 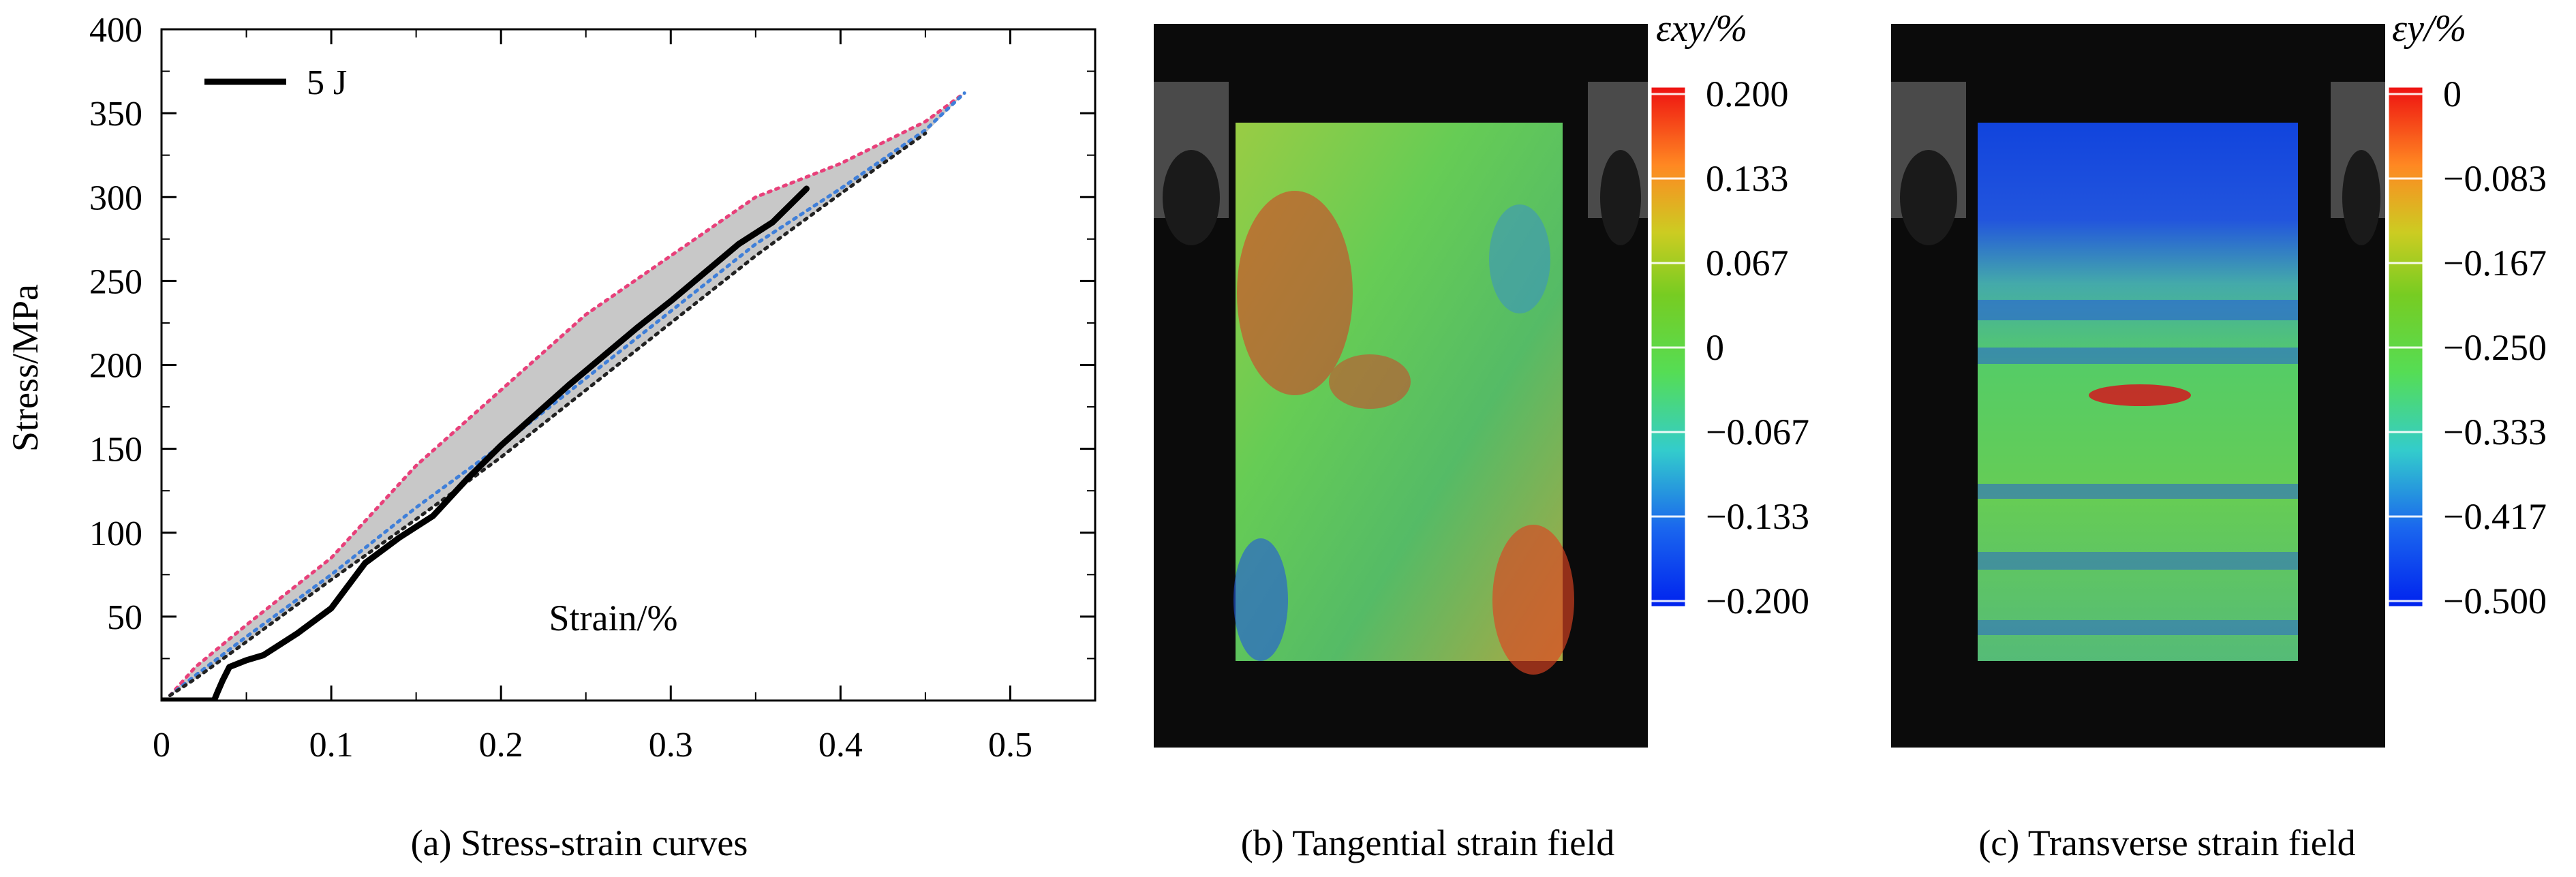 What do you see at coordinates (26, 368) in the screenshot?
I see `y-axis-label: Stress/MPa` at bounding box center [26, 368].